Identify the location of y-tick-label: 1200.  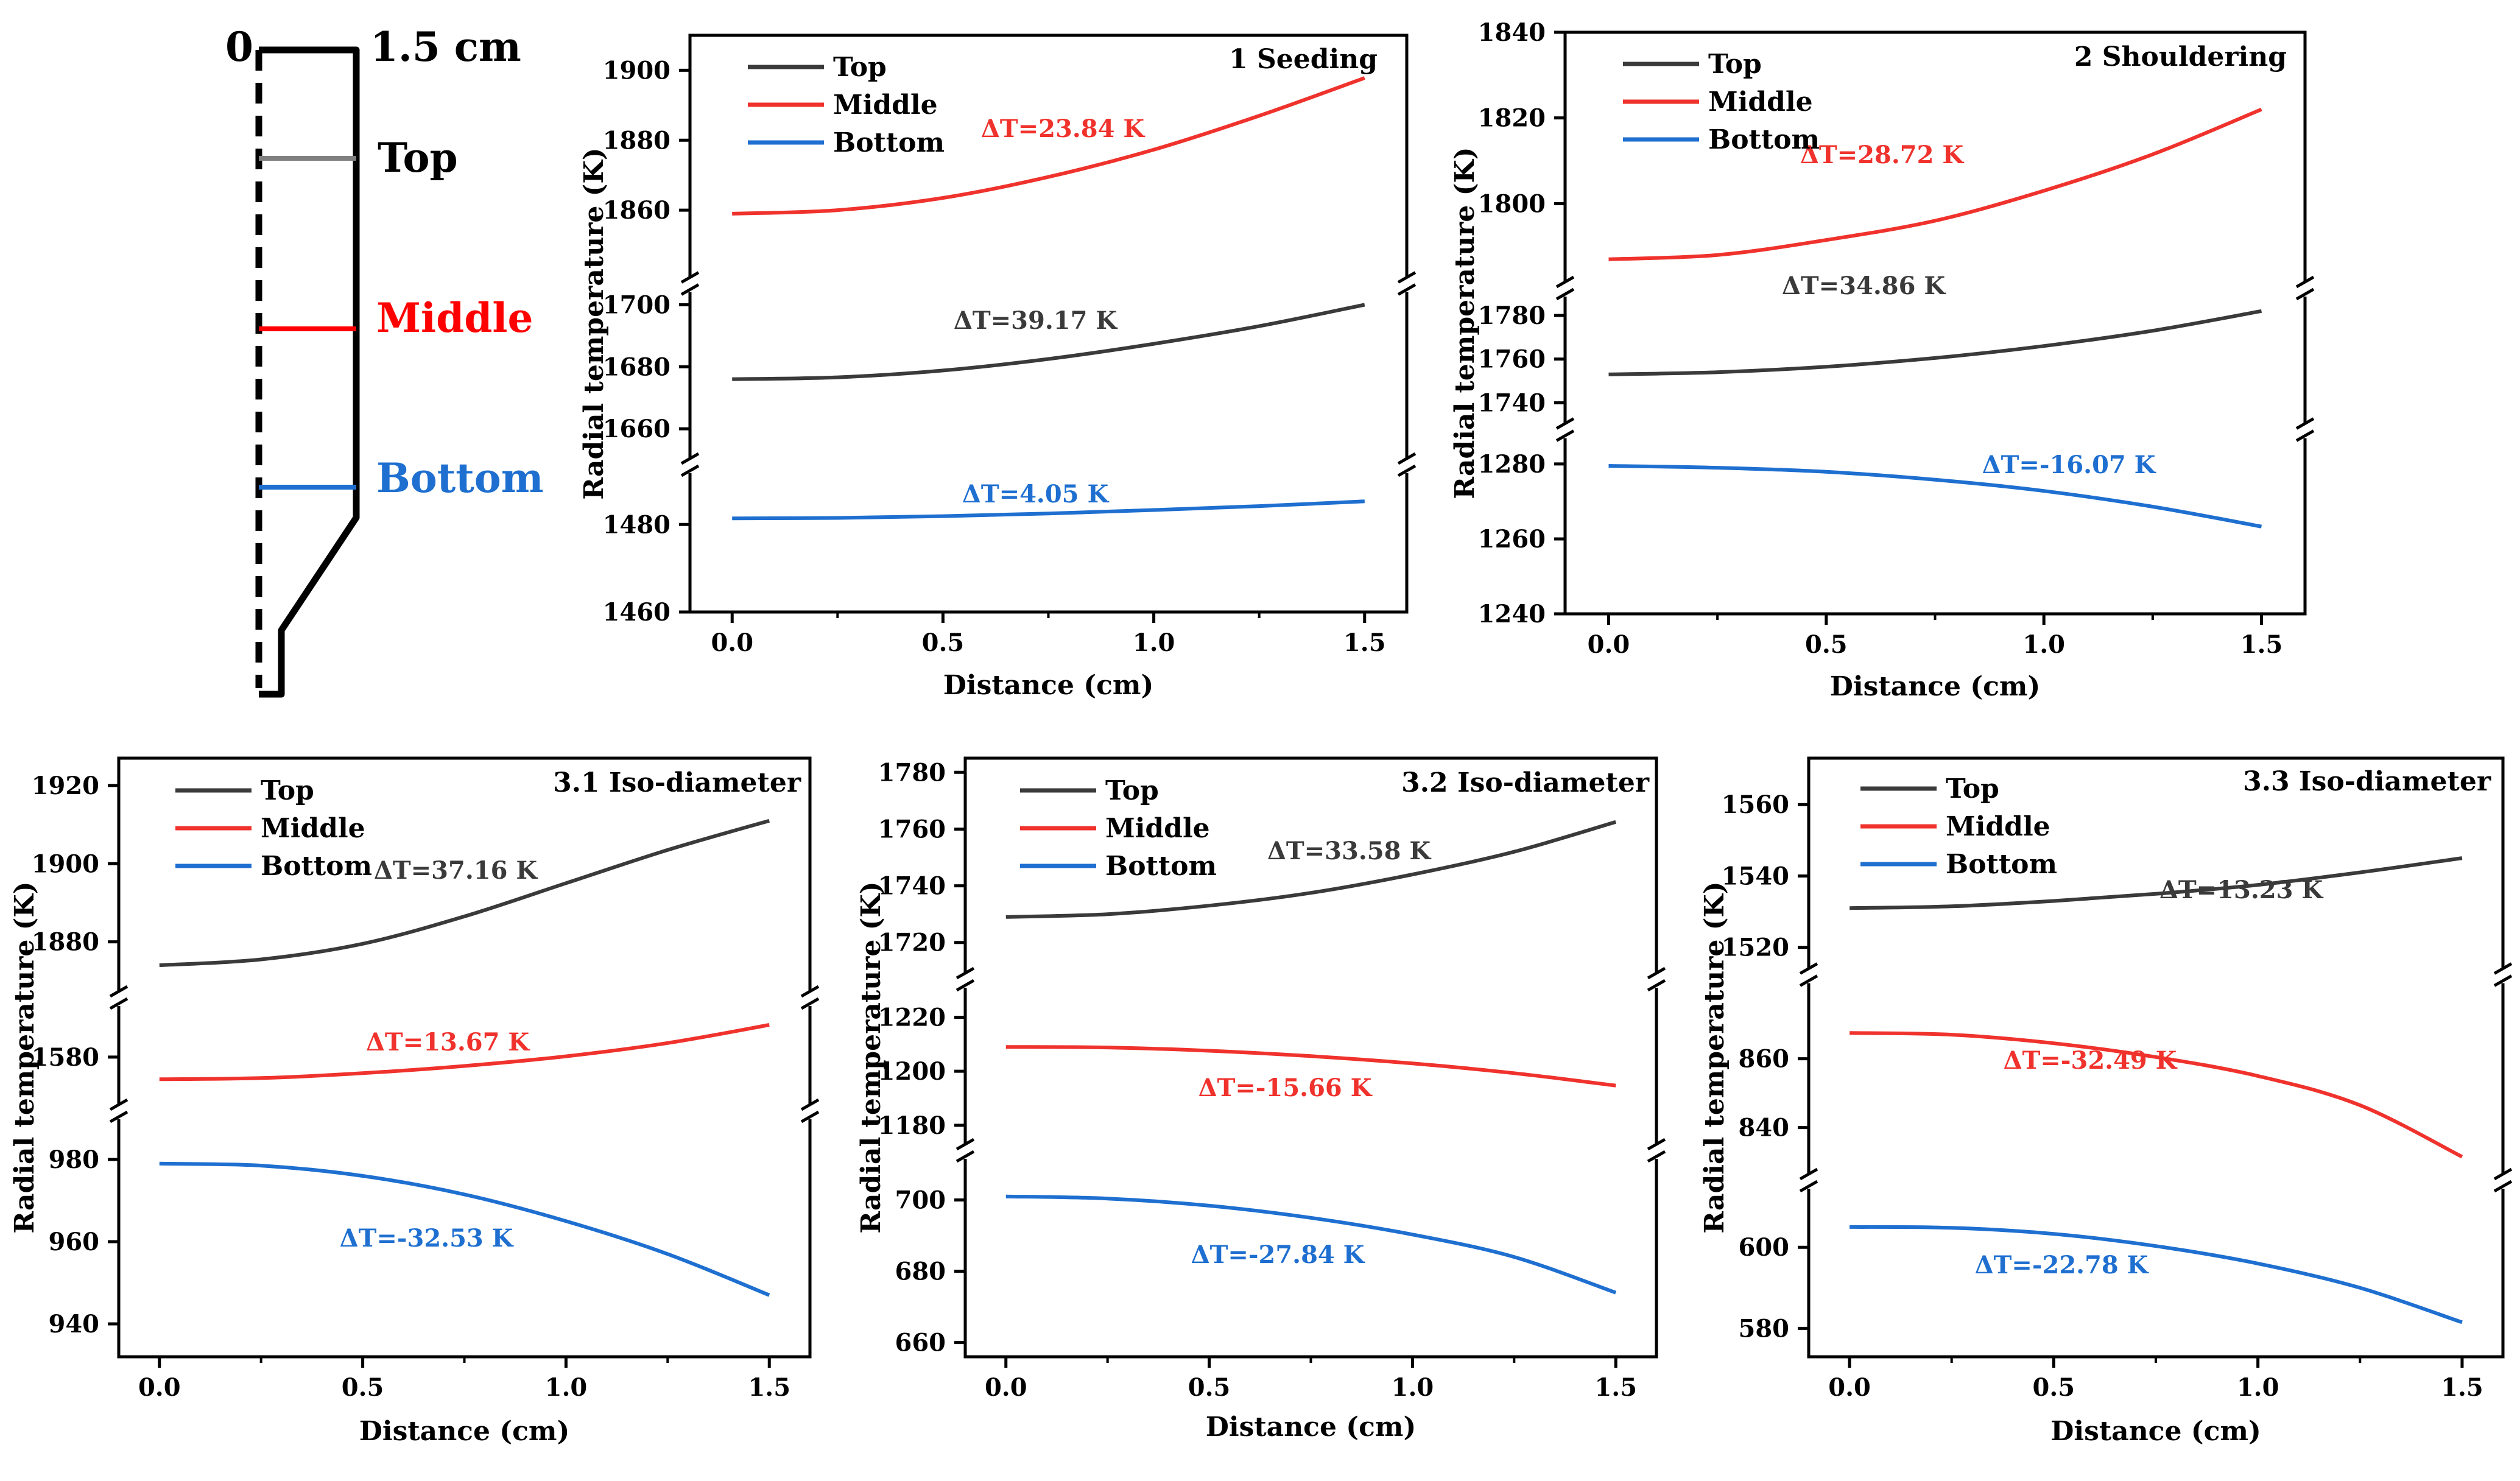
(912, 1071).